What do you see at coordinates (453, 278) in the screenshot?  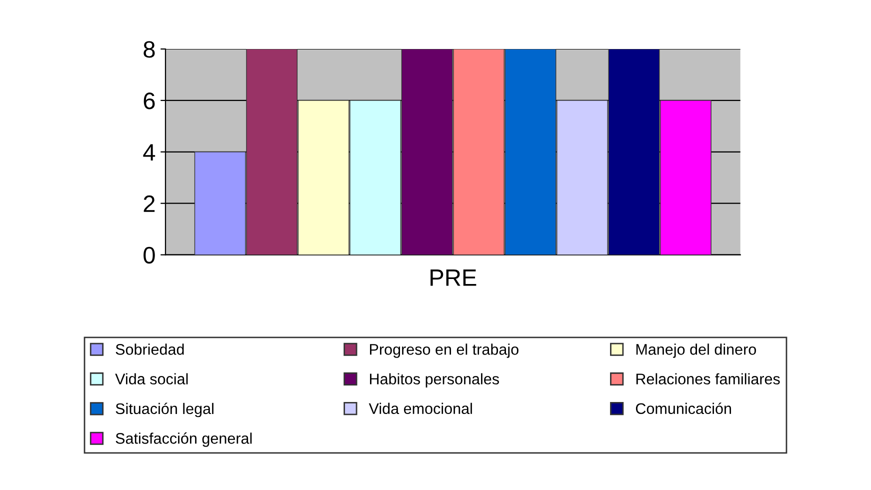 I see `x-tick-label: PRE` at bounding box center [453, 278].